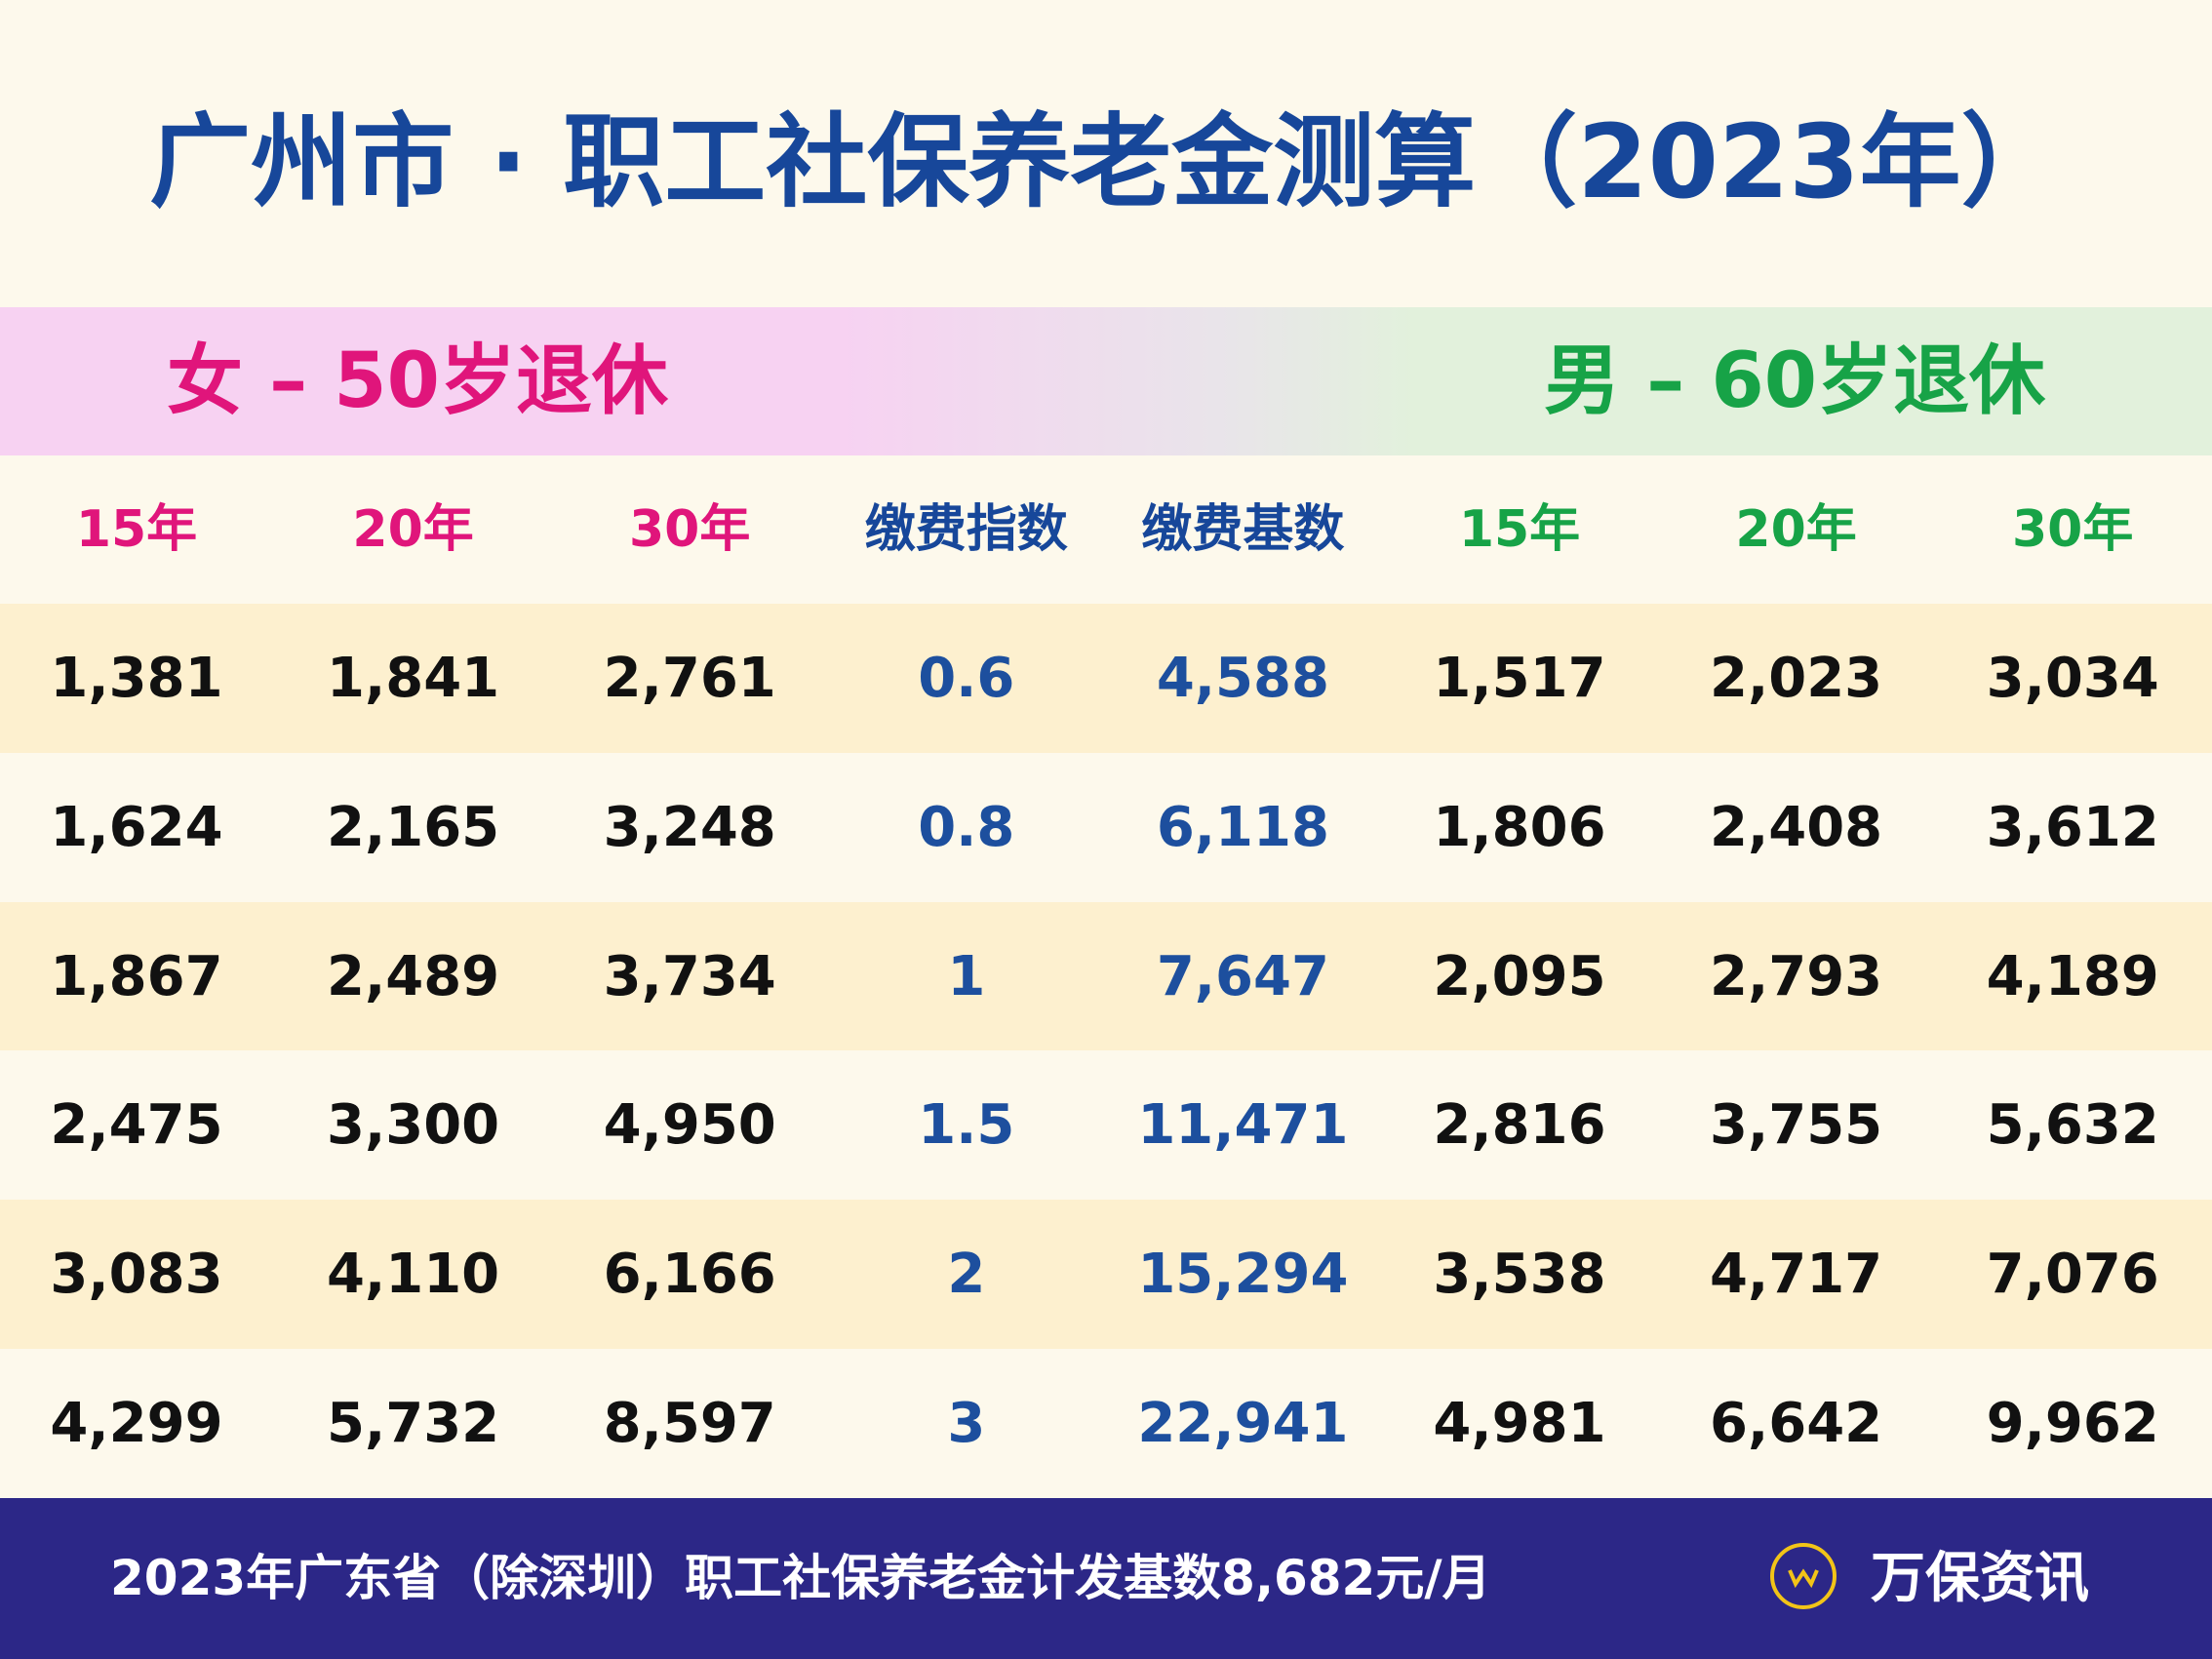  Describe the element at coordinates (689, 1125) in the screenshot. I see `table-cell: 4,950` at that location.